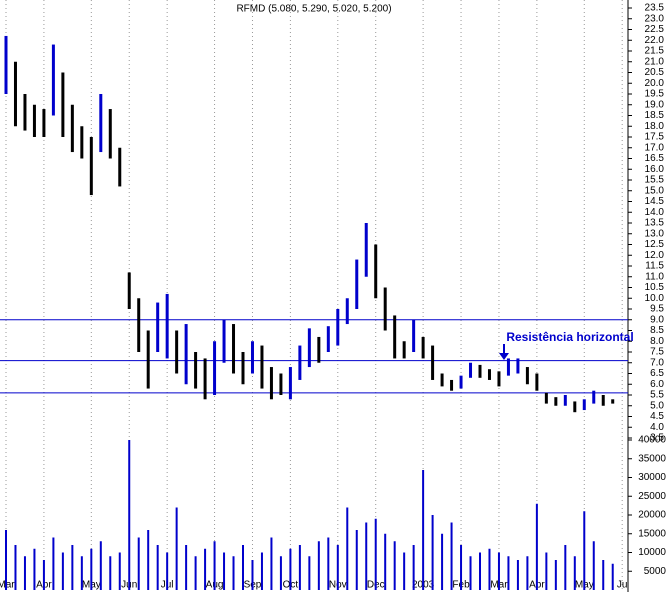 This screenshot has width=668, height=592. I want to click on y-tick-label: 10.5, so click(655, 287).